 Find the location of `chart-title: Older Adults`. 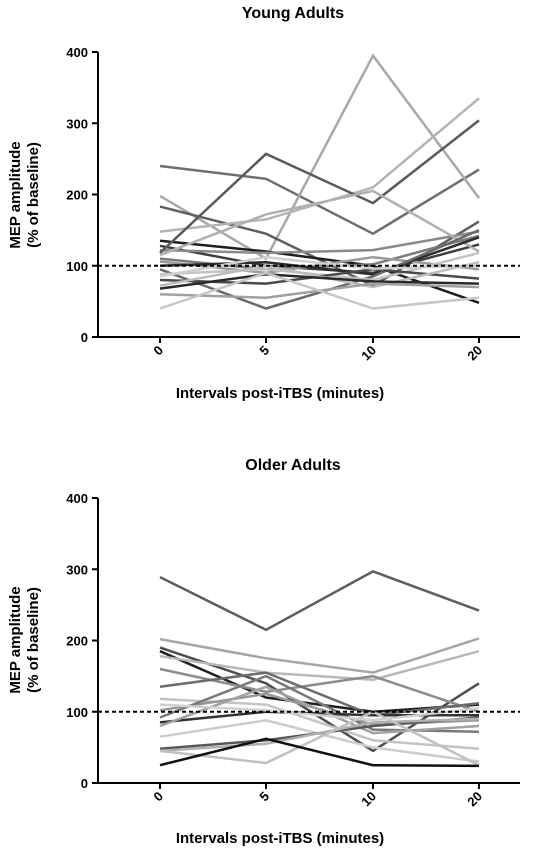

chart-title: Older Adults is located at coordinates (293, 465).